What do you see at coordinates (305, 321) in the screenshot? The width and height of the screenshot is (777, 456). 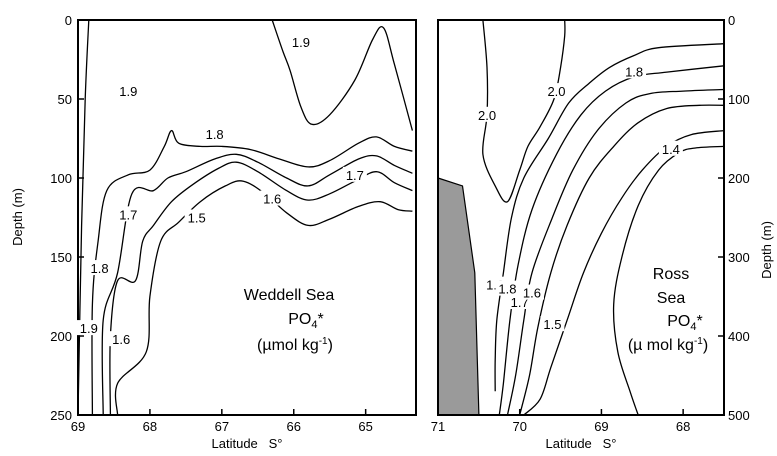 I see `weddell-annotation-line2: PO4*` at bounding box center [305, 321].